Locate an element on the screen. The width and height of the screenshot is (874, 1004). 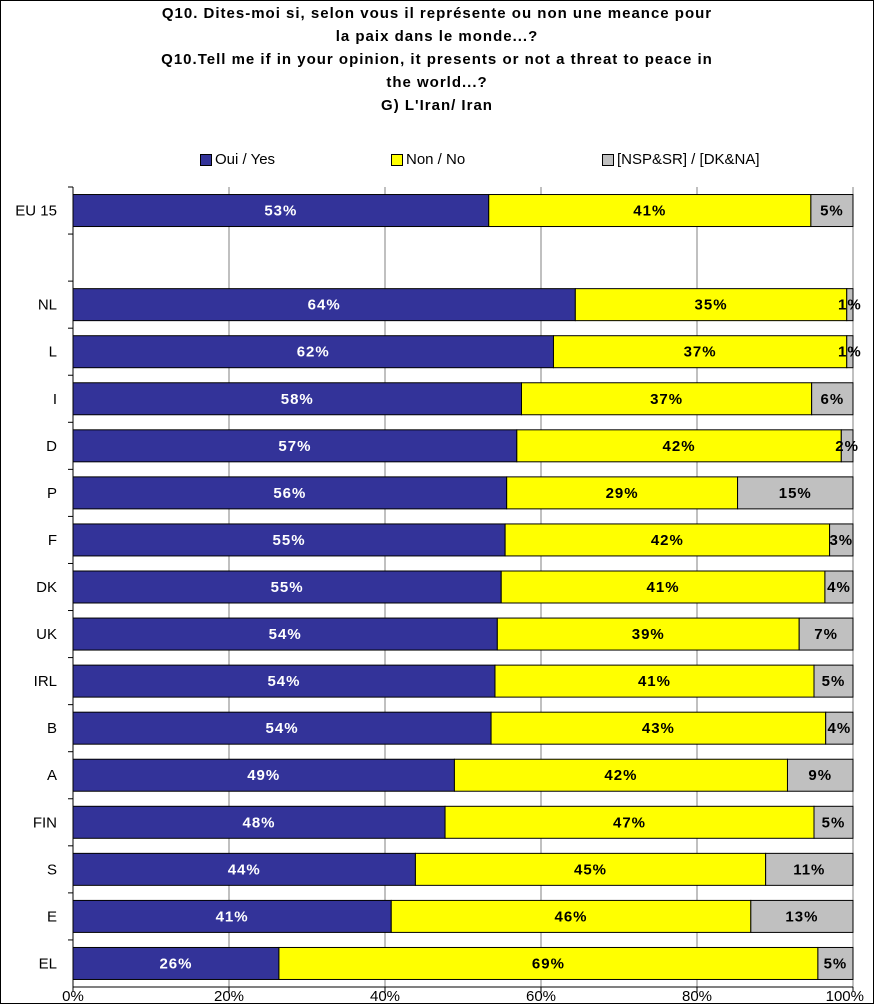
data-label: 48% is located at coordinates (259, 822).